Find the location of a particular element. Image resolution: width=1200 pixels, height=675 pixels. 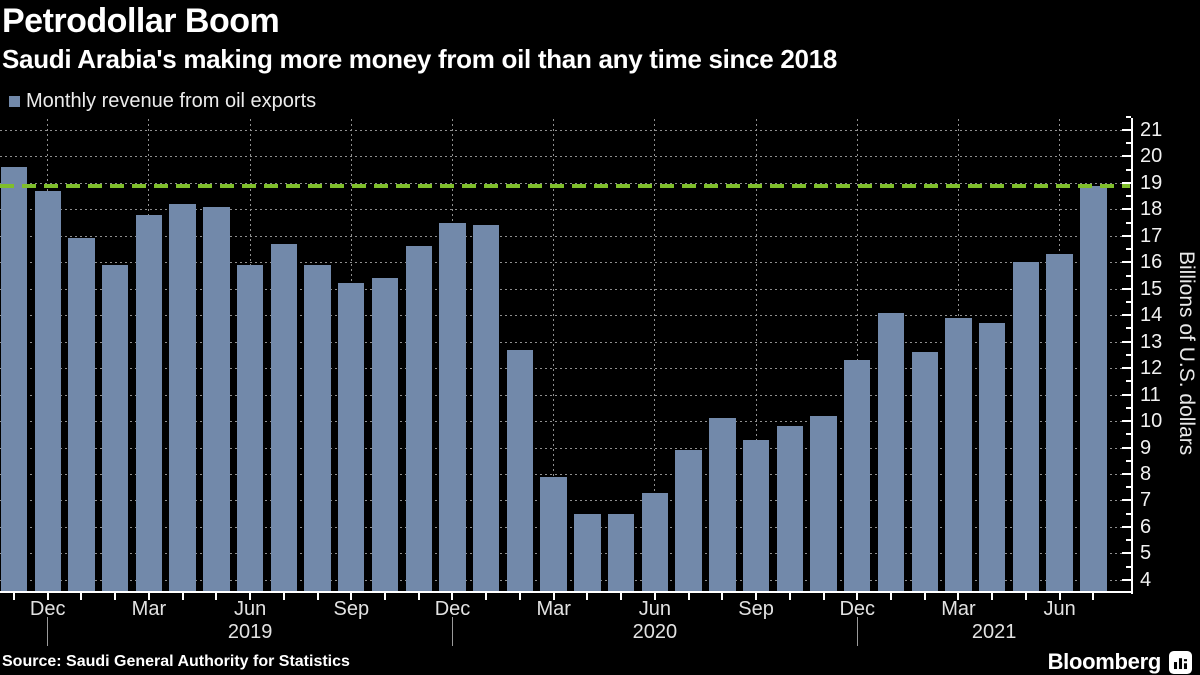

page-title: Petrodollar Boom is located at coordinates (141, 21).